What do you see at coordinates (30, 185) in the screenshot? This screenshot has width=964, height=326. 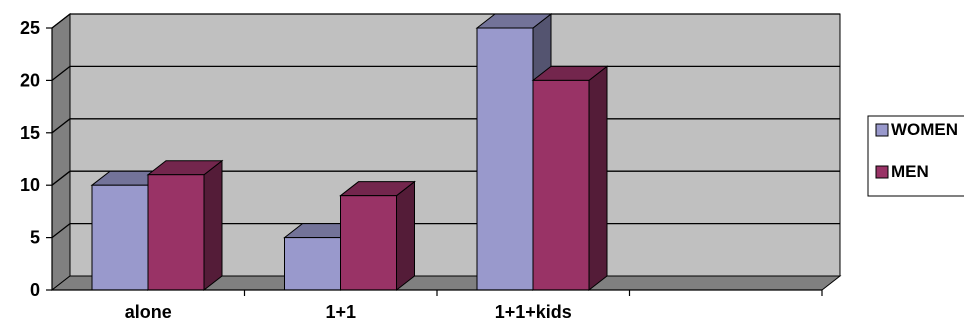 I see `y-tick-label: 10` at bounding box center [30, 185].